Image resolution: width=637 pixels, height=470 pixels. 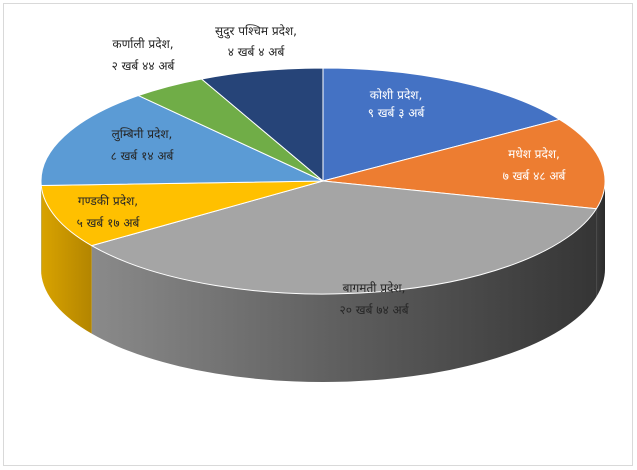 What do you see at coordinates (397, 113) in the screenshot?
I see `data-label-value: ९ खर्ब ३ अर्ब` at bounding box center [397, 113].